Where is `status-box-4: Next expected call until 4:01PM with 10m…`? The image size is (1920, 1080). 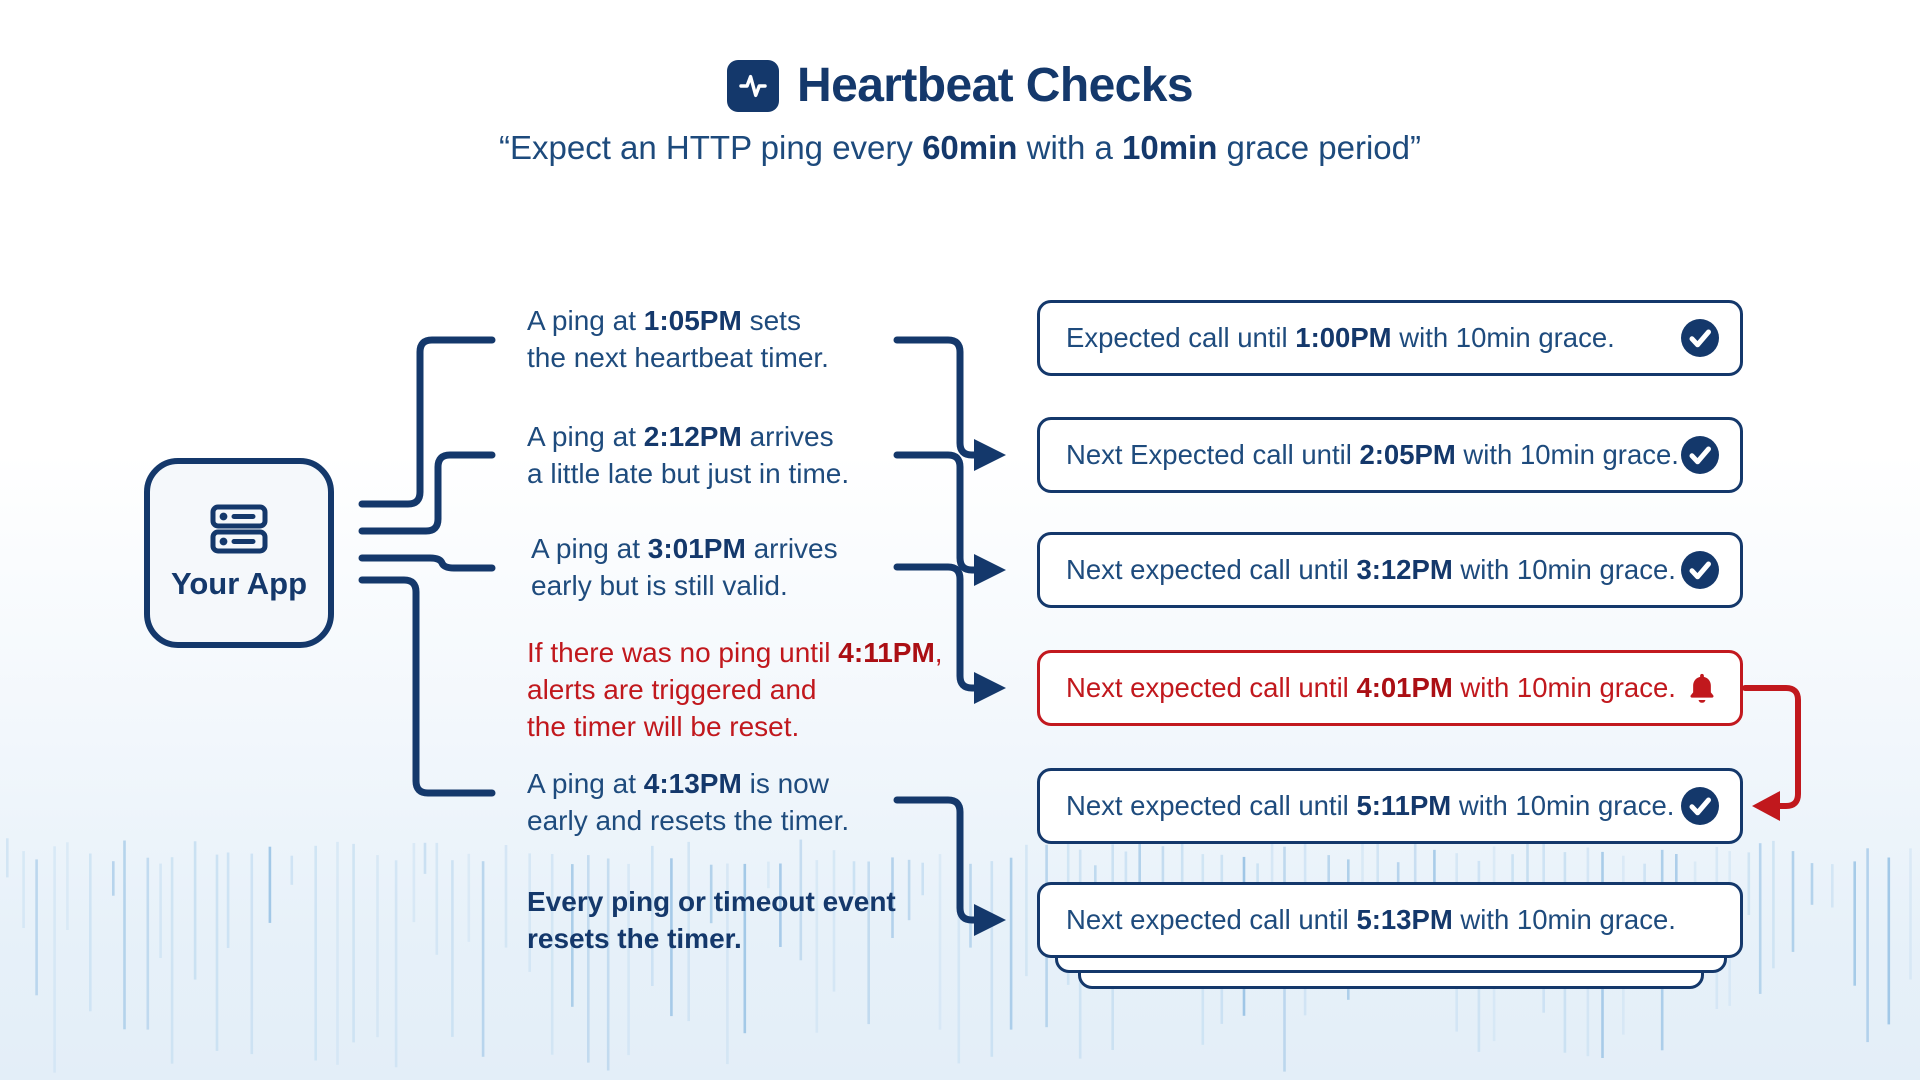
status-box-4: Next expected call until 4:01PM with 10m… is located at coordinates (1390, 688).